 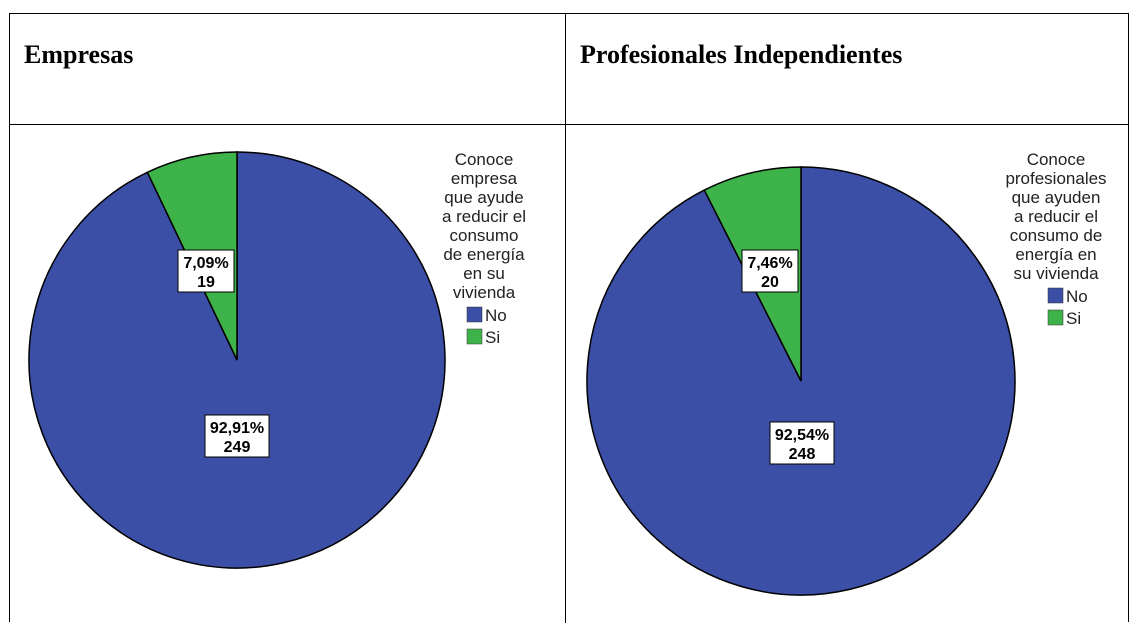 I want to click on data-label-count-si: 19, so click(x=206, y=282).